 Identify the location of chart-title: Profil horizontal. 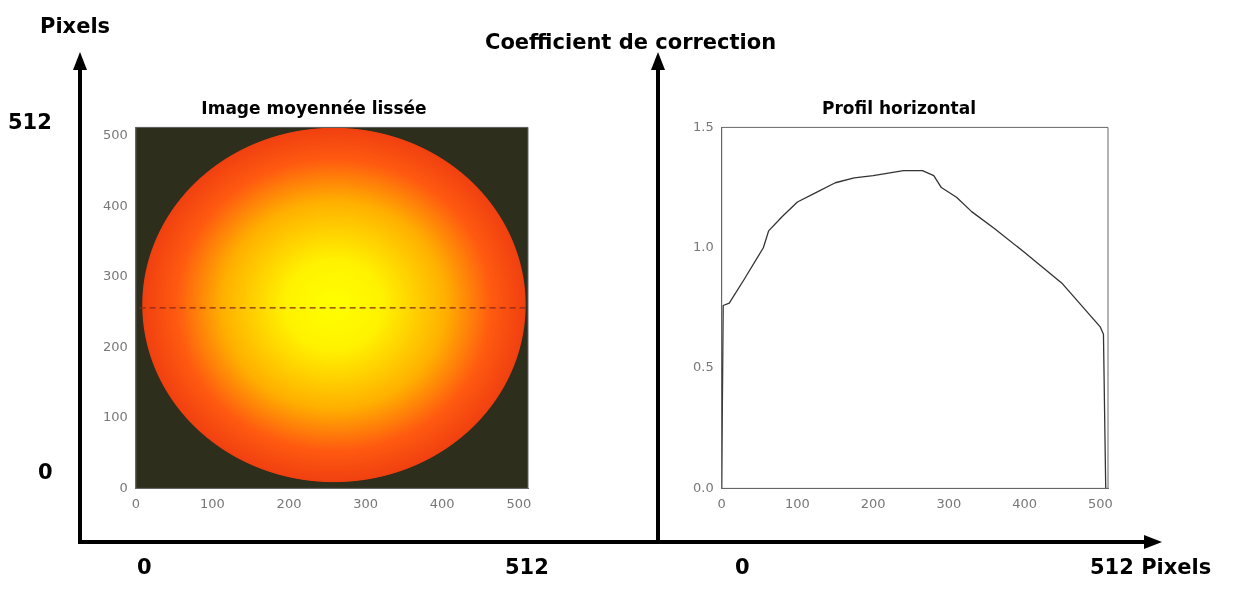
(899, 107).